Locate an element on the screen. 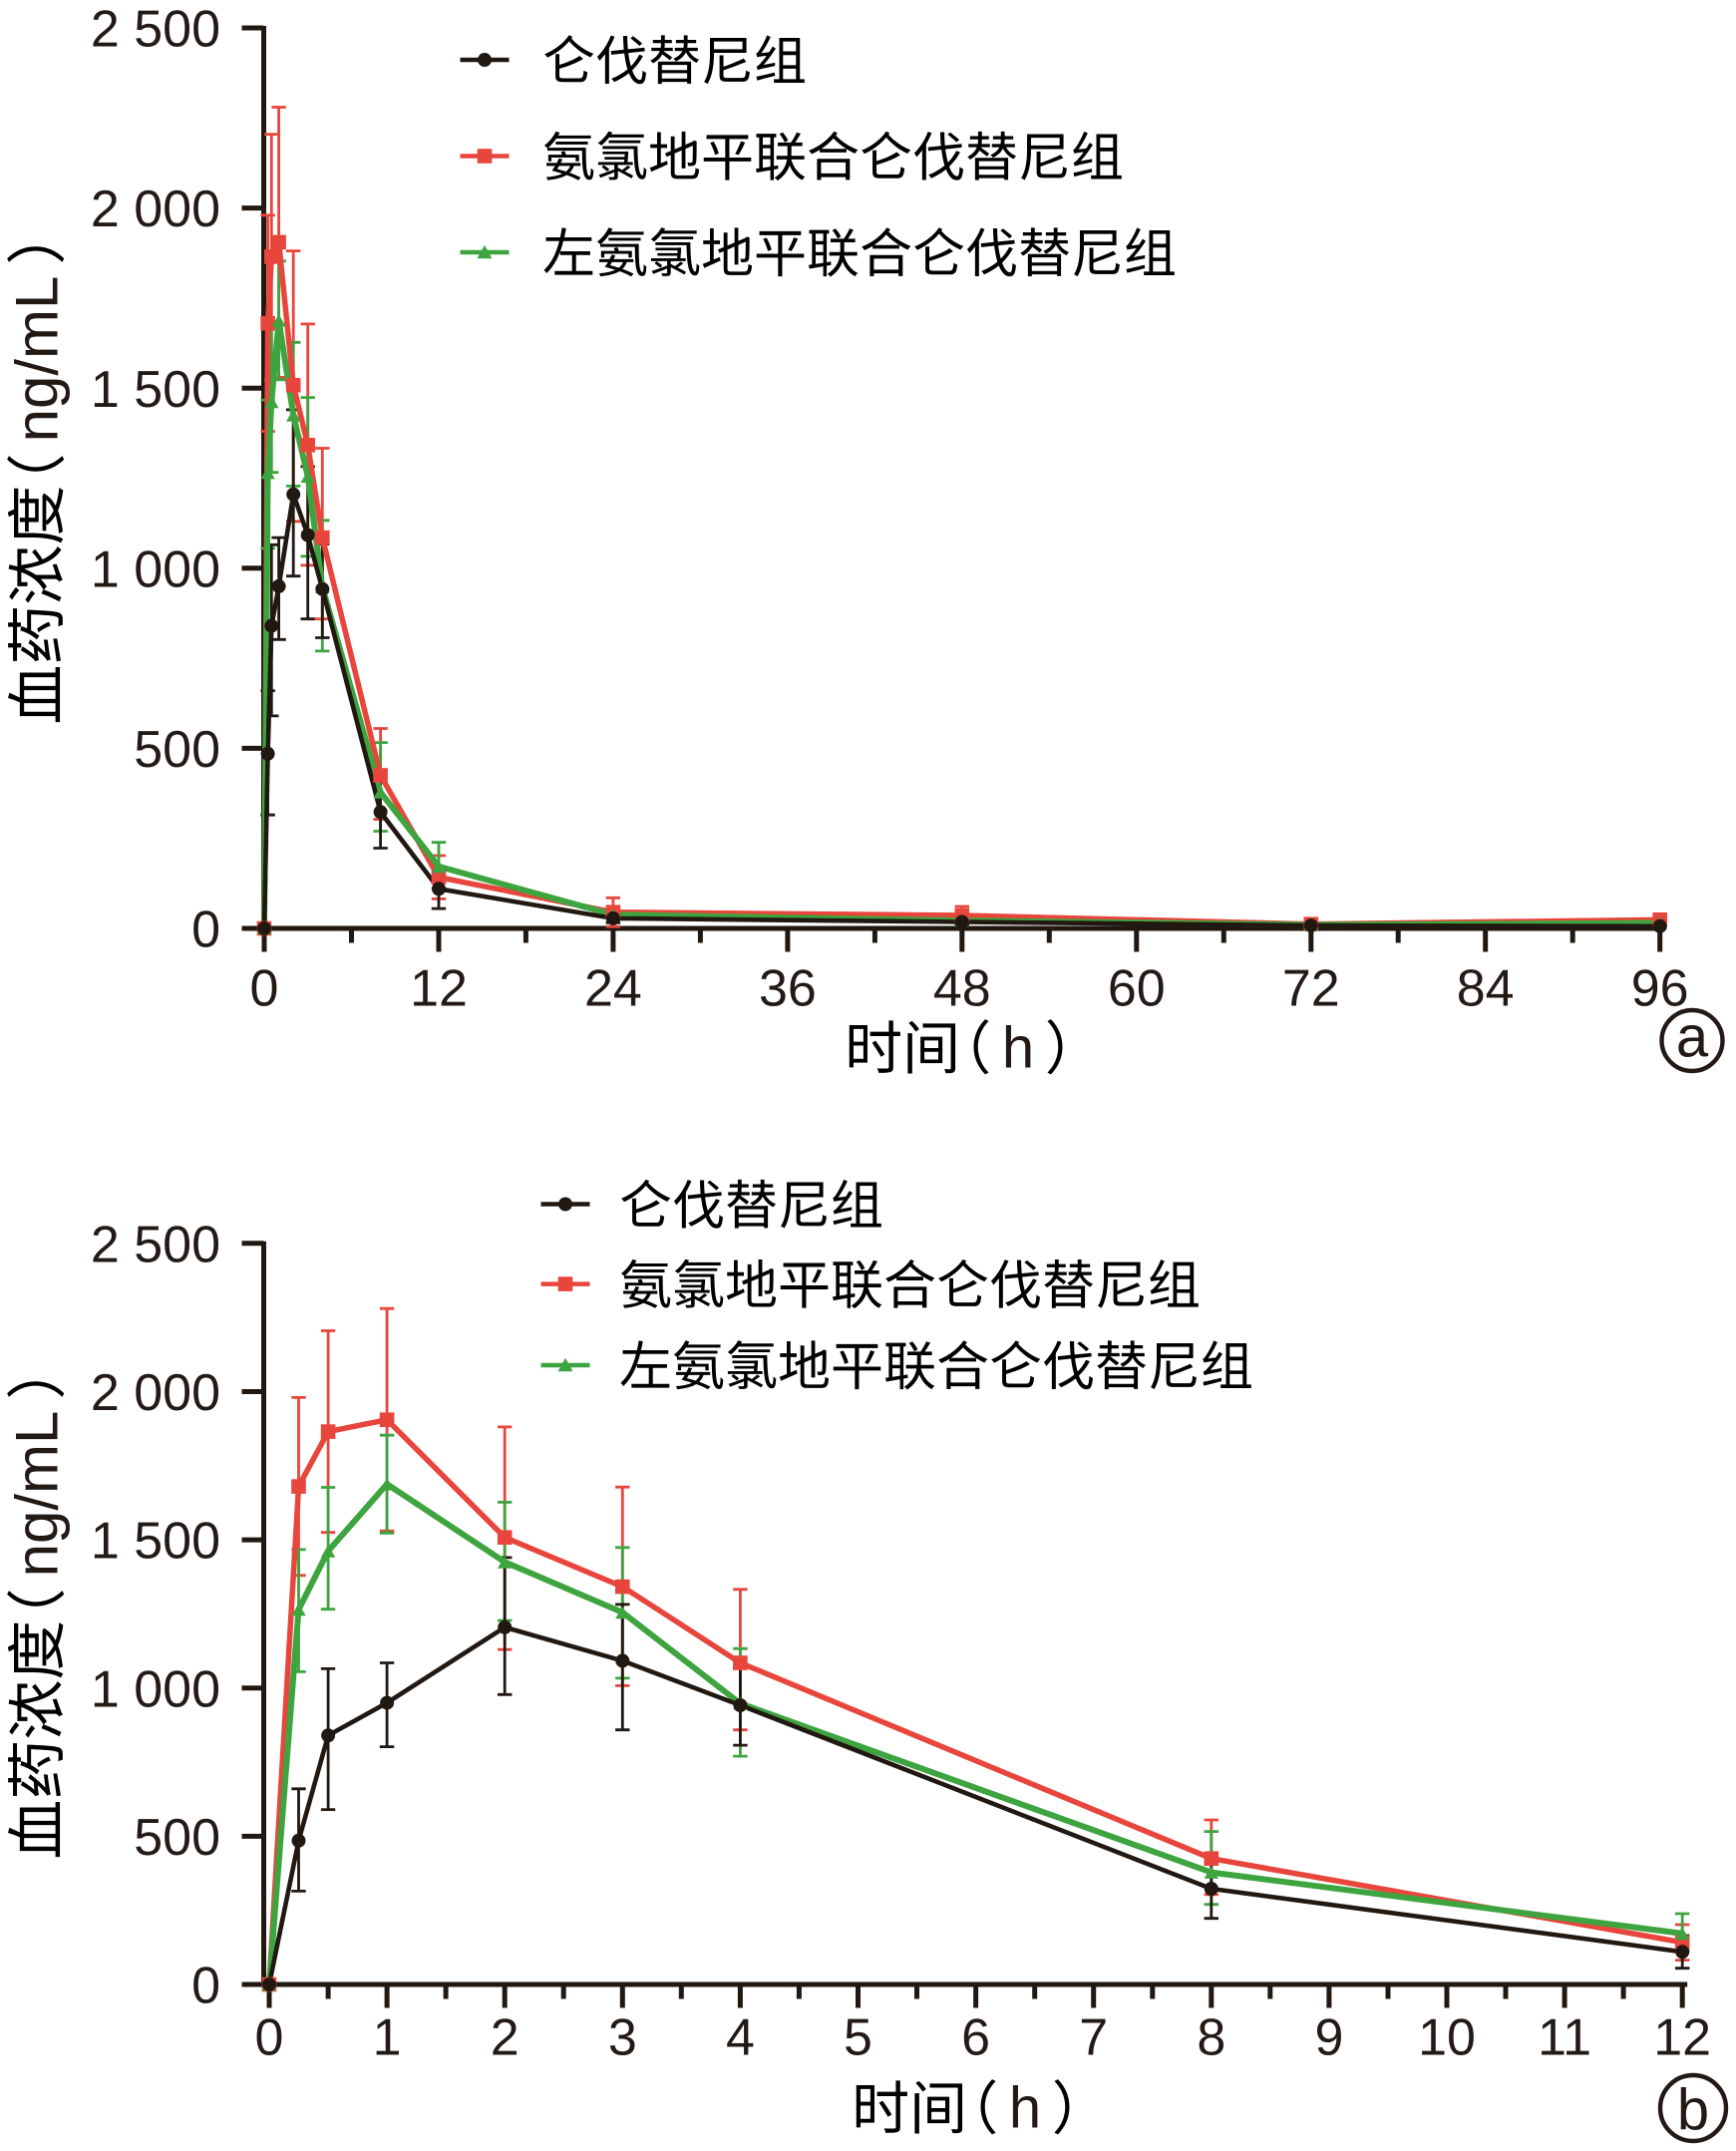  svg-text: 10 is located at coordinates (1447, 2038).